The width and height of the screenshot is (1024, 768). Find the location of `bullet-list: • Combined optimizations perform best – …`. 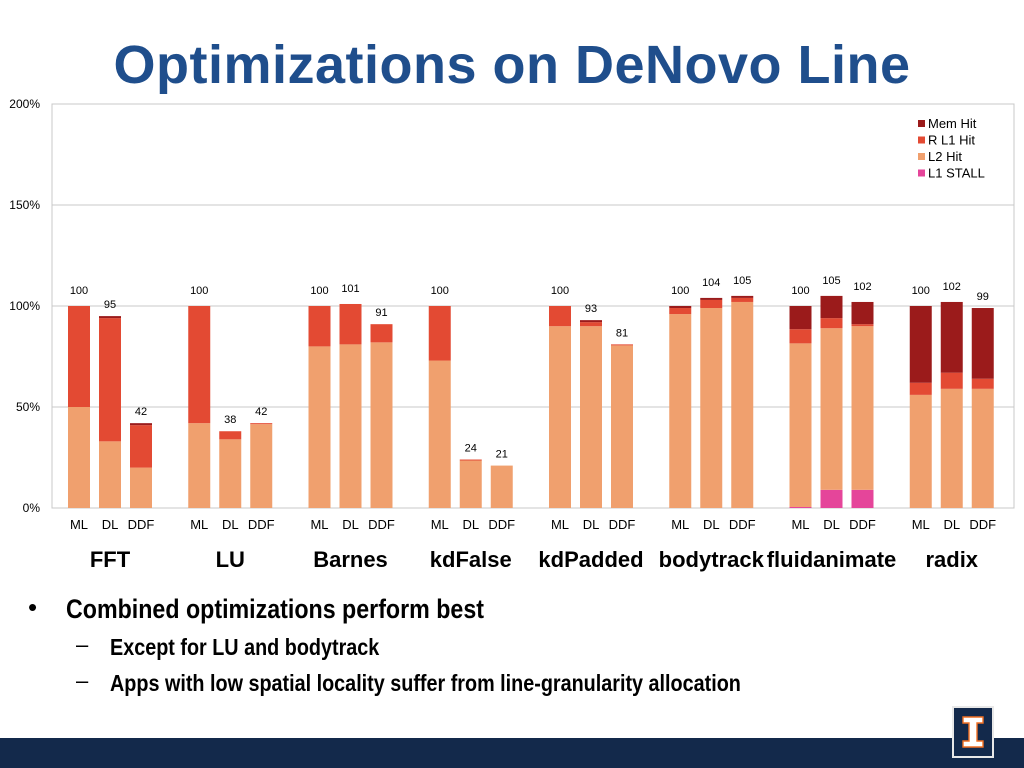

bullet-list: • Combined optimizations perform best – … is located at coordinates (498, 648).